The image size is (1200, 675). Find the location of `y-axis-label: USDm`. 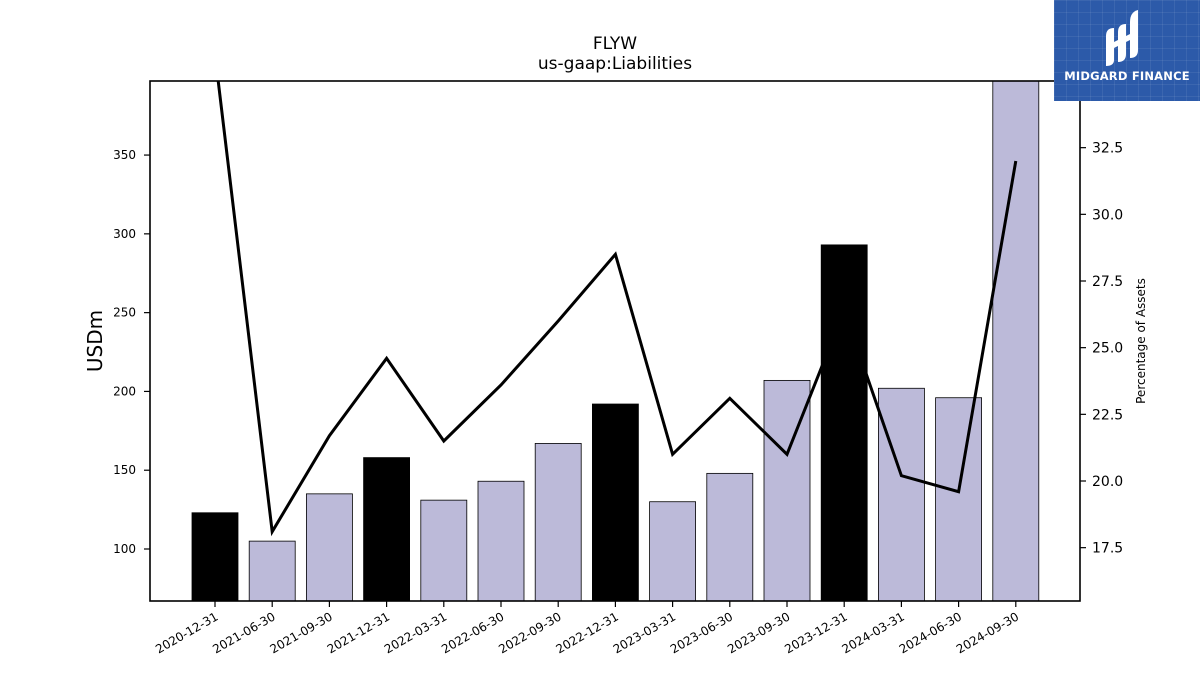

y-axis-label: USDm is located at coordinates (95, 341).